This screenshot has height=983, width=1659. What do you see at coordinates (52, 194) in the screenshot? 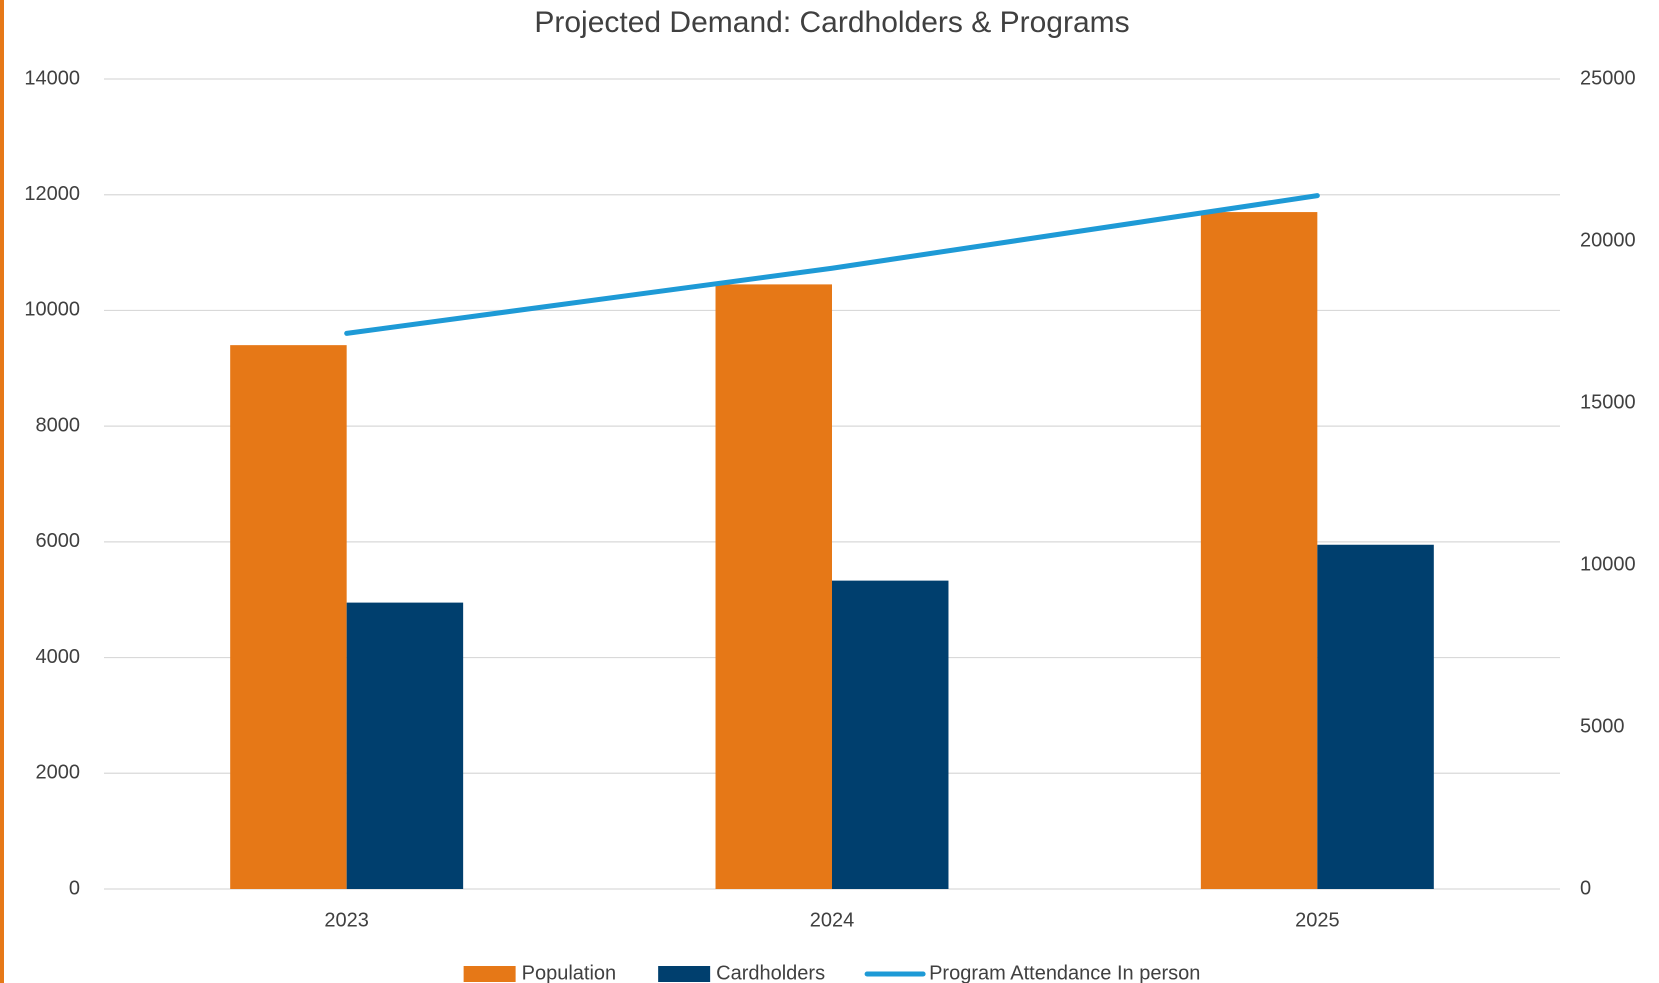
I see `y-tick-label: 12000` at bounding box center [52, 194].